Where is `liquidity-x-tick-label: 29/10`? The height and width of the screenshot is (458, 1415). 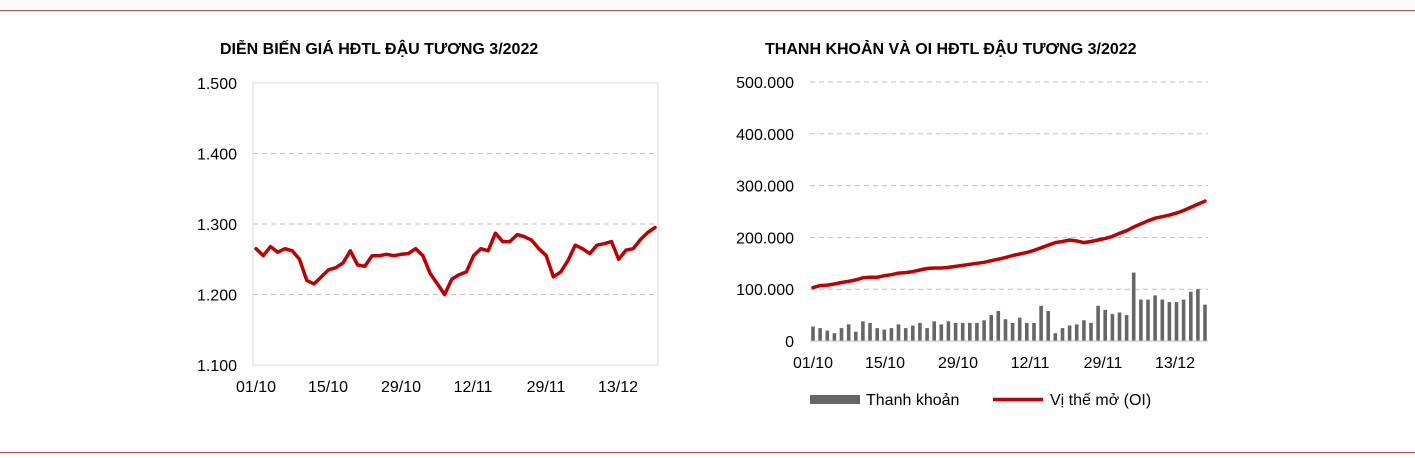
liquidity-x-tick-label: 29/10 is located at coordinates (958, 363).